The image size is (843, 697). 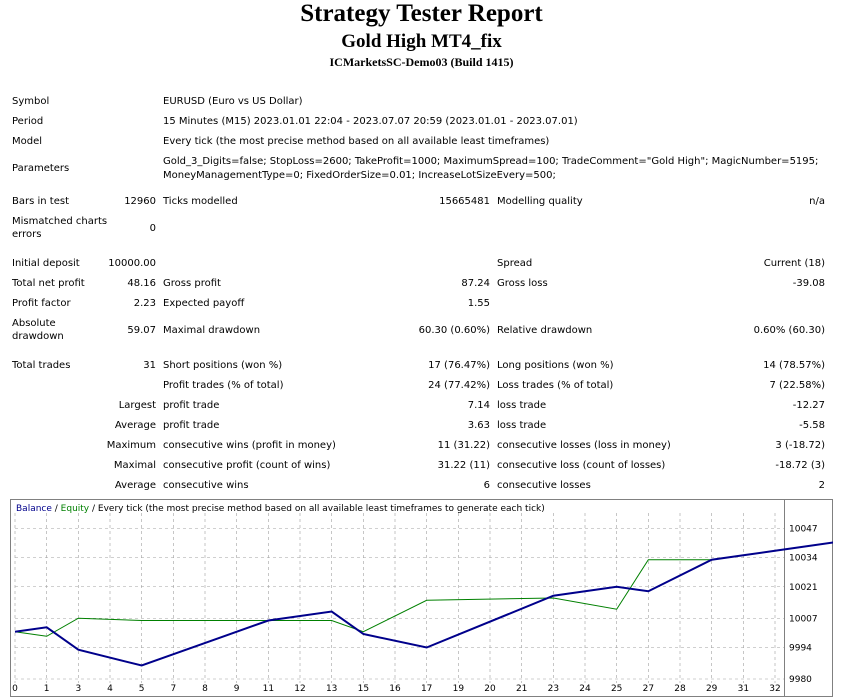 What do you see at coordinates (478, 303) in the screenshot?
I see `expected-payoff-value: 1.55` at bounding box center [478, 303].